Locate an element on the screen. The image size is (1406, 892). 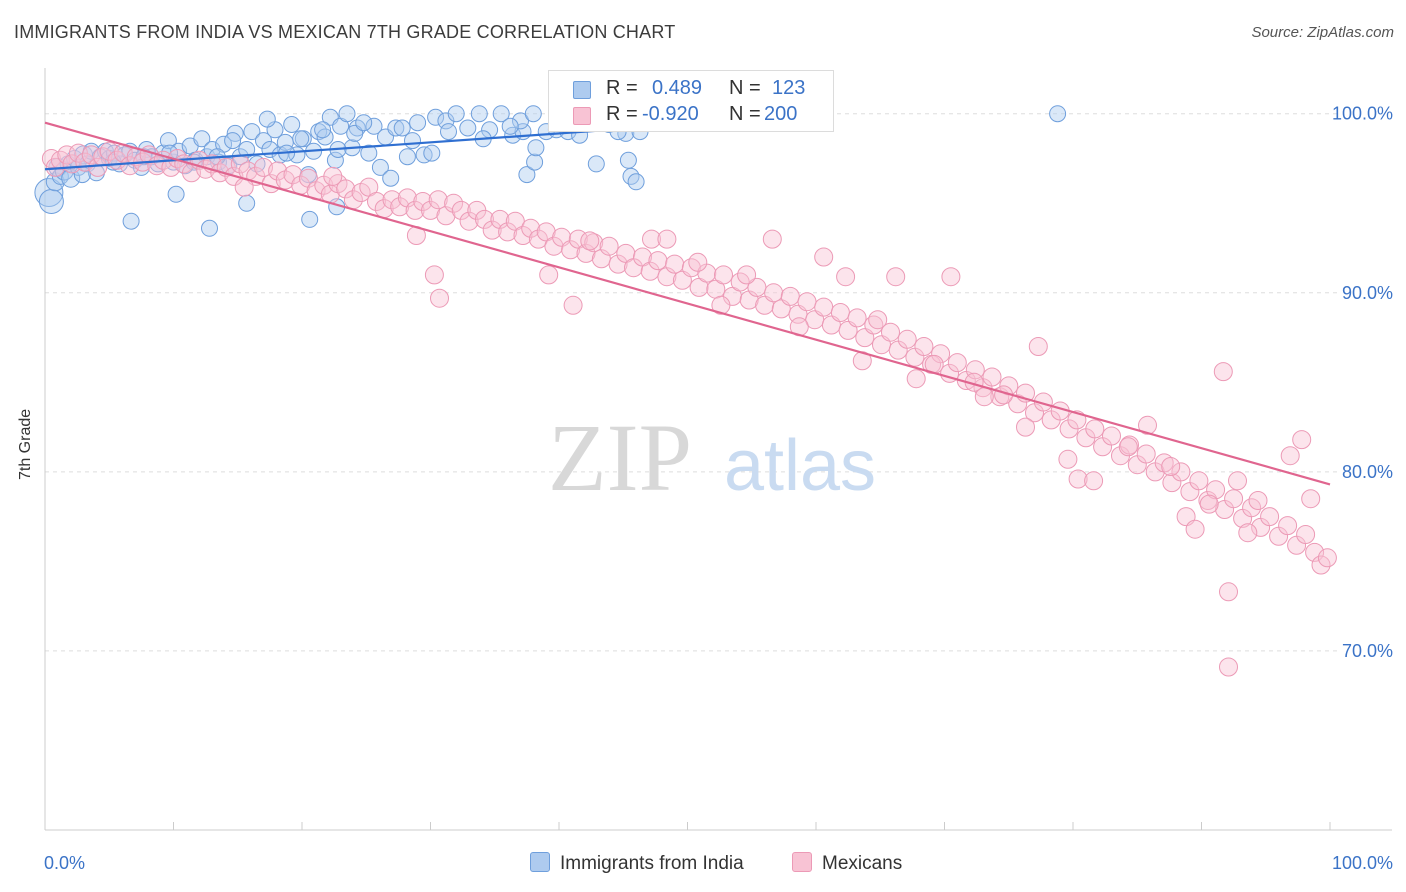
legend-item-india: Immigrants from India is located at coordinates (637, 863).